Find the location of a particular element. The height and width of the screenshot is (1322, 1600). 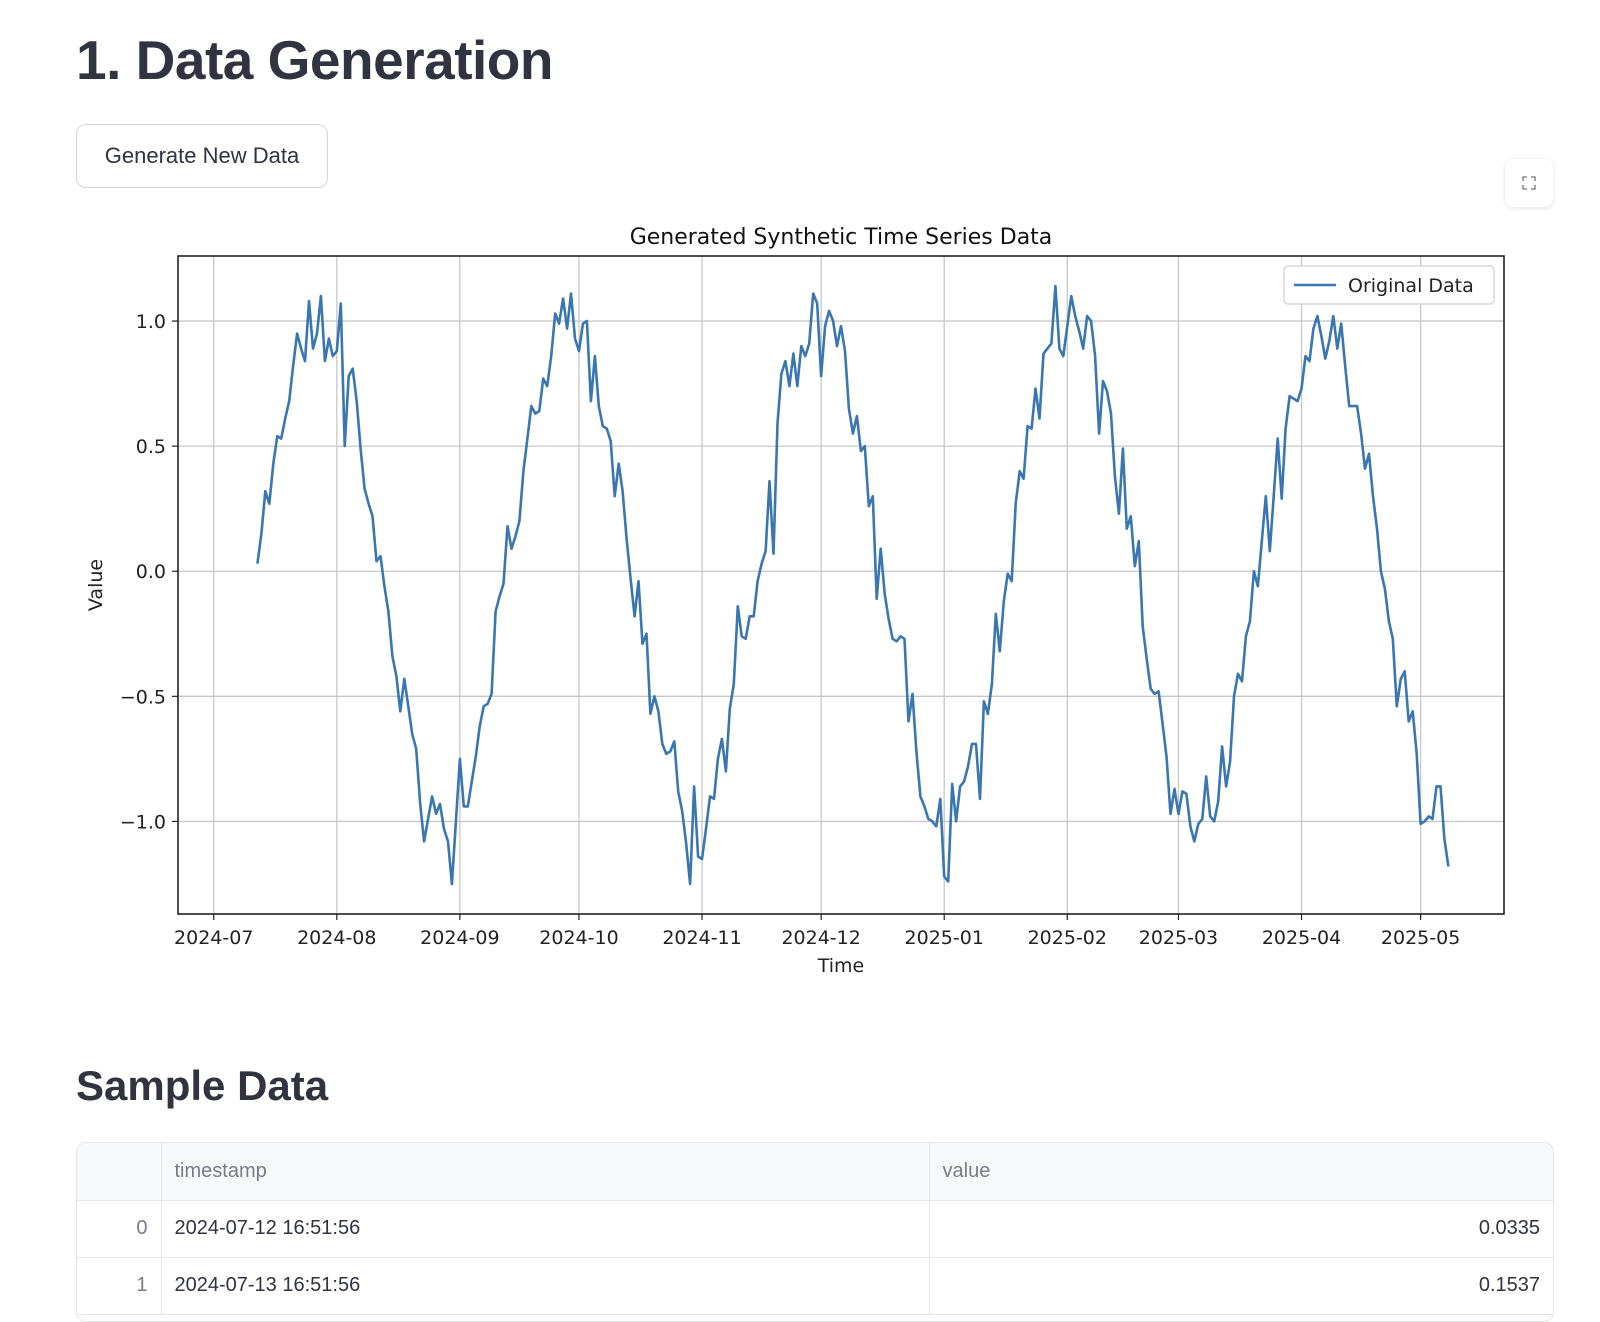

x-tick-label: 2025-03 is located at coordinates (1178, 938).